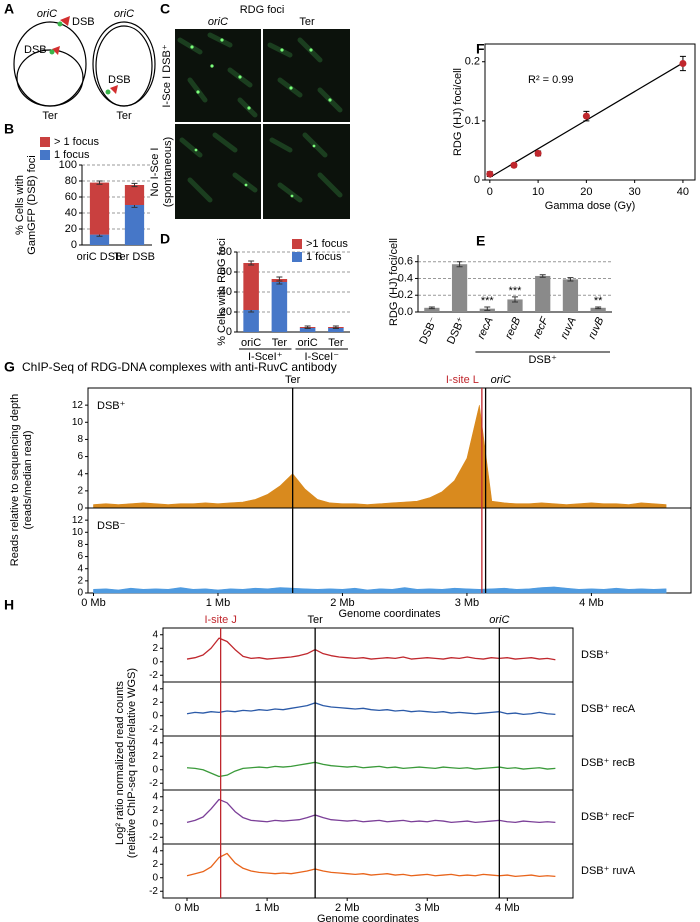 The width and height of the screenshot is (700, 922). I want to click on diagram-label: oriC, so click(47, 14).